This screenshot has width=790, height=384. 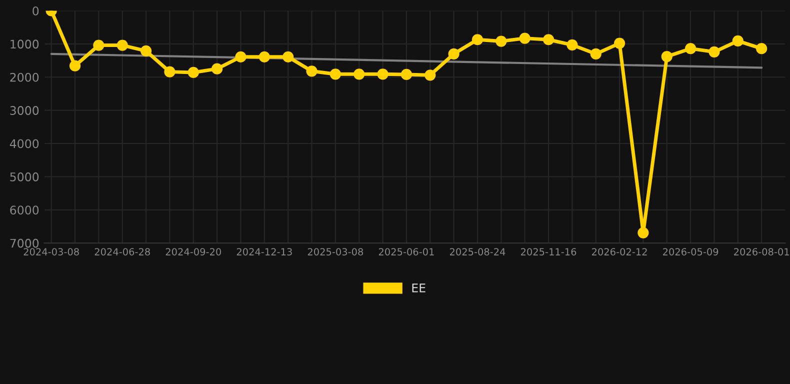 I want to click on y-tick-label: 2000, so click(x=24, y=77).